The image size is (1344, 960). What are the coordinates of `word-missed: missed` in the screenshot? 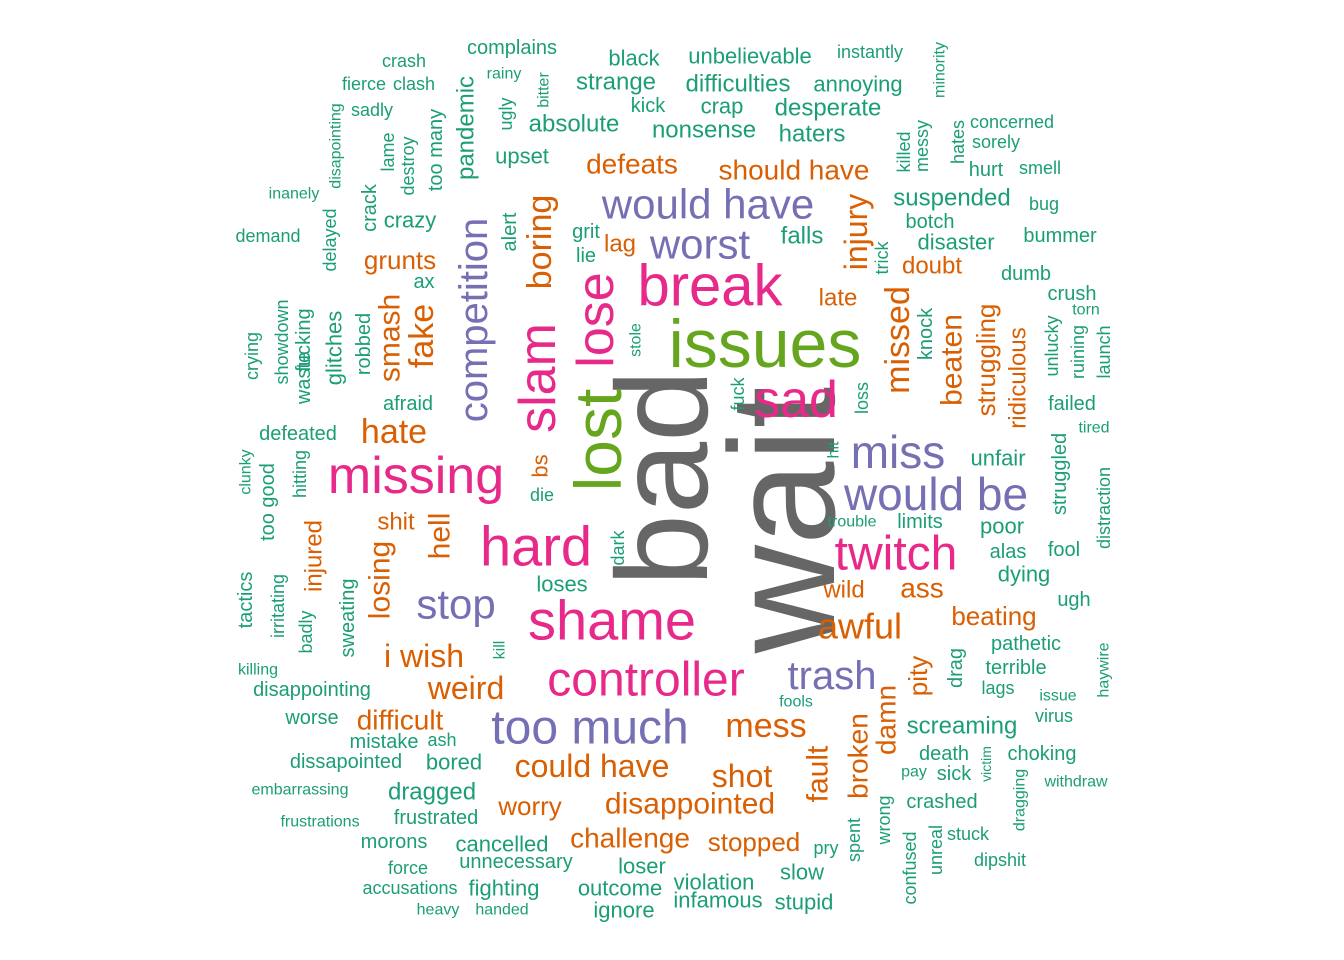 It's located at (898, 340).